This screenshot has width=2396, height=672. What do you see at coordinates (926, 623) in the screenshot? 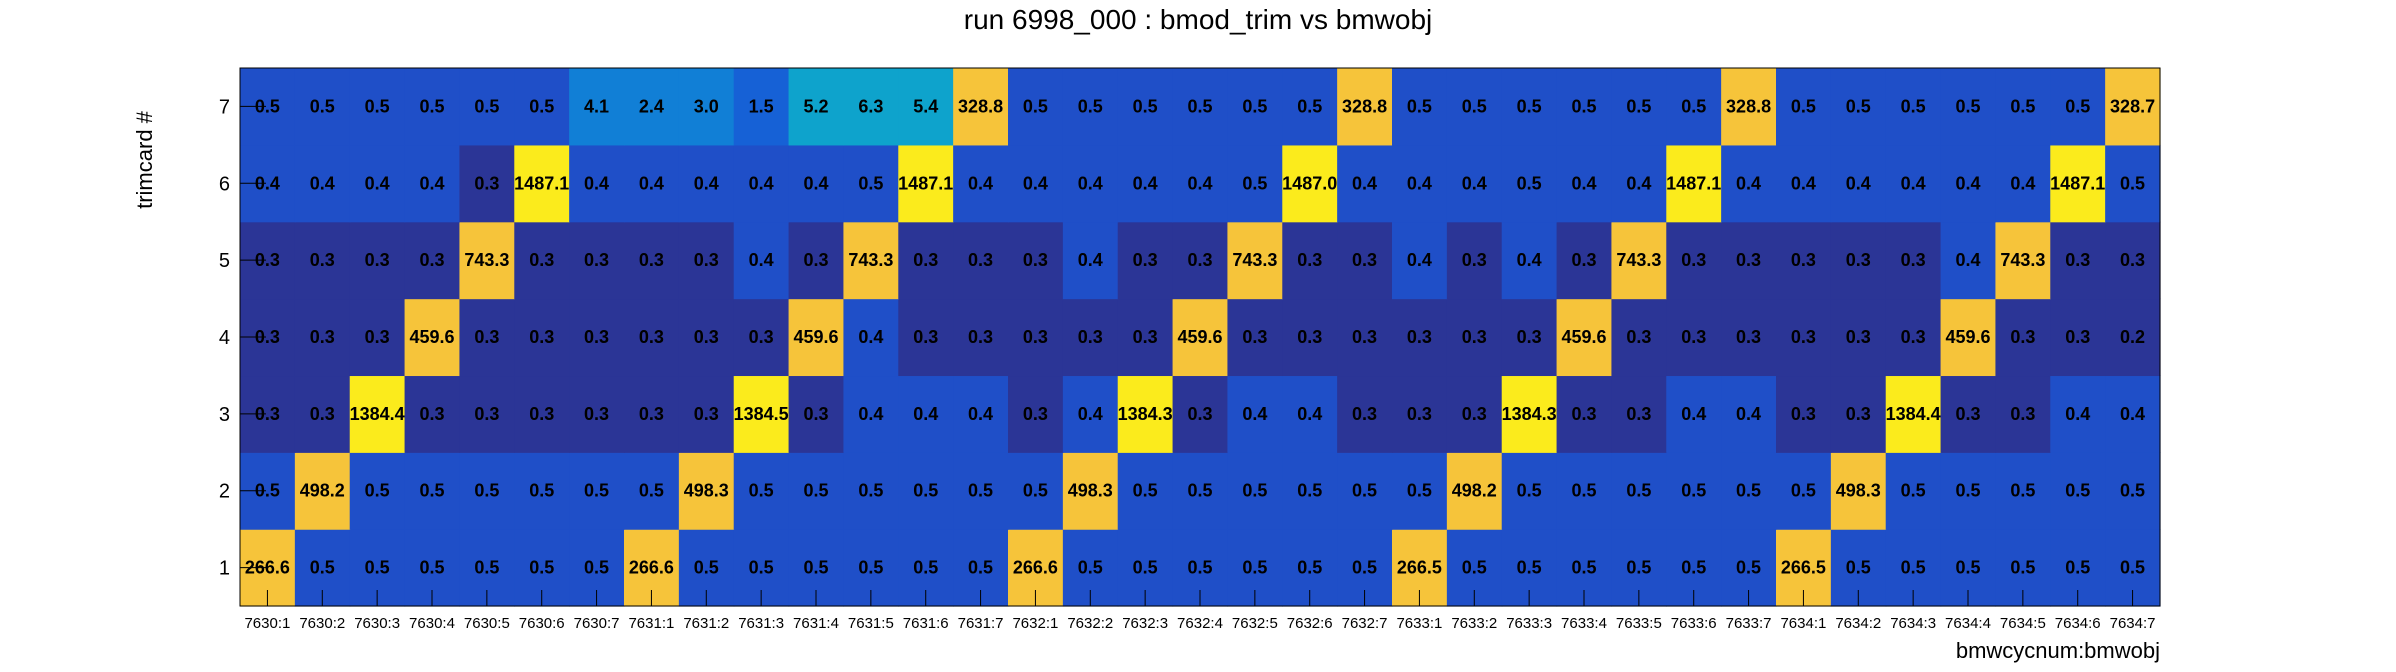
I see `x-tick-label: 7631:6` at bounding box center [926, 623].